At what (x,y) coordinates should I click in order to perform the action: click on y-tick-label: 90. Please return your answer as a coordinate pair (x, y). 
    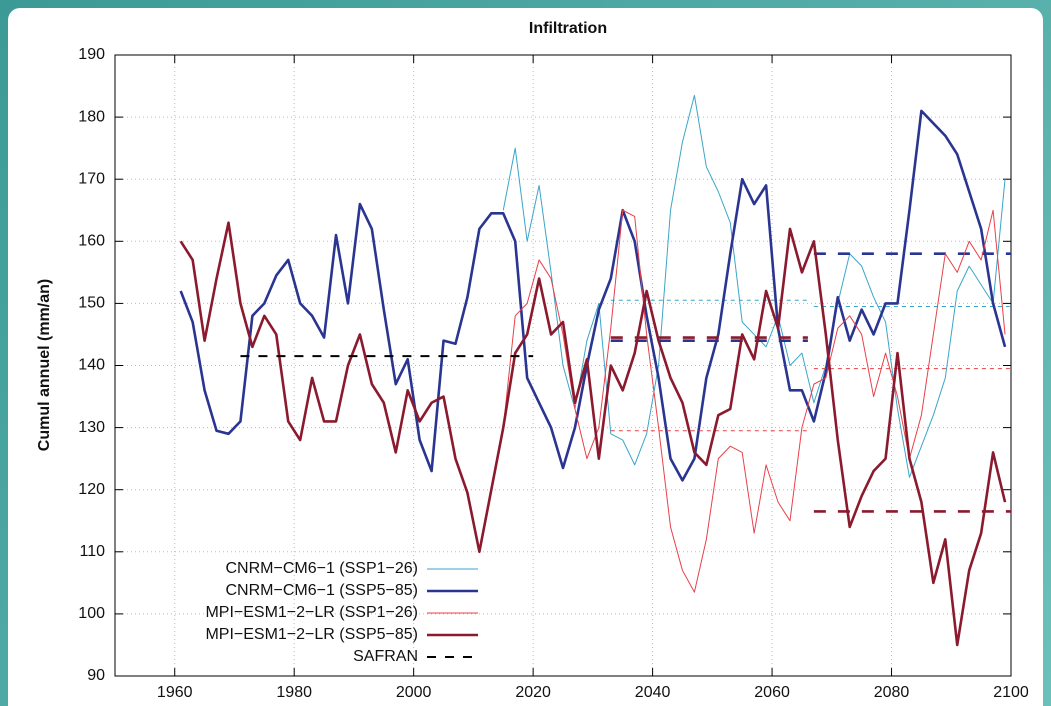
    Looking at the image, I should click on (96, 675).